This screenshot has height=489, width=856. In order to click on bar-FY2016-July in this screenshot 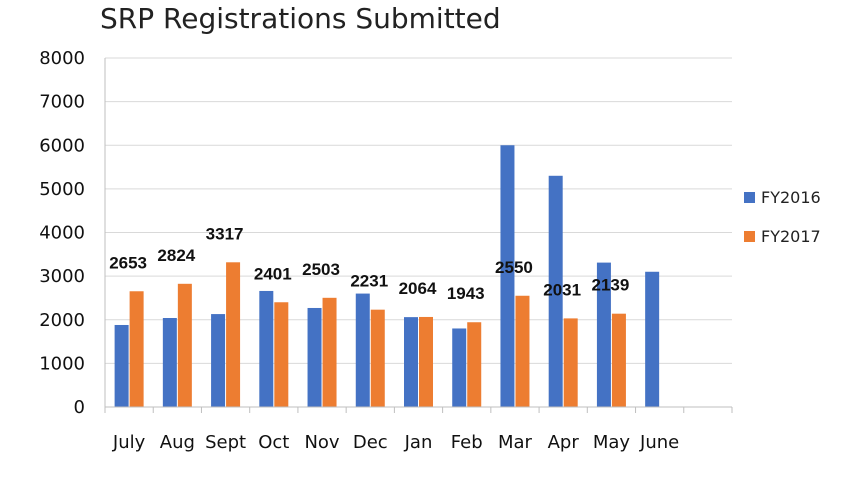, I will do `click(121, 365)`.